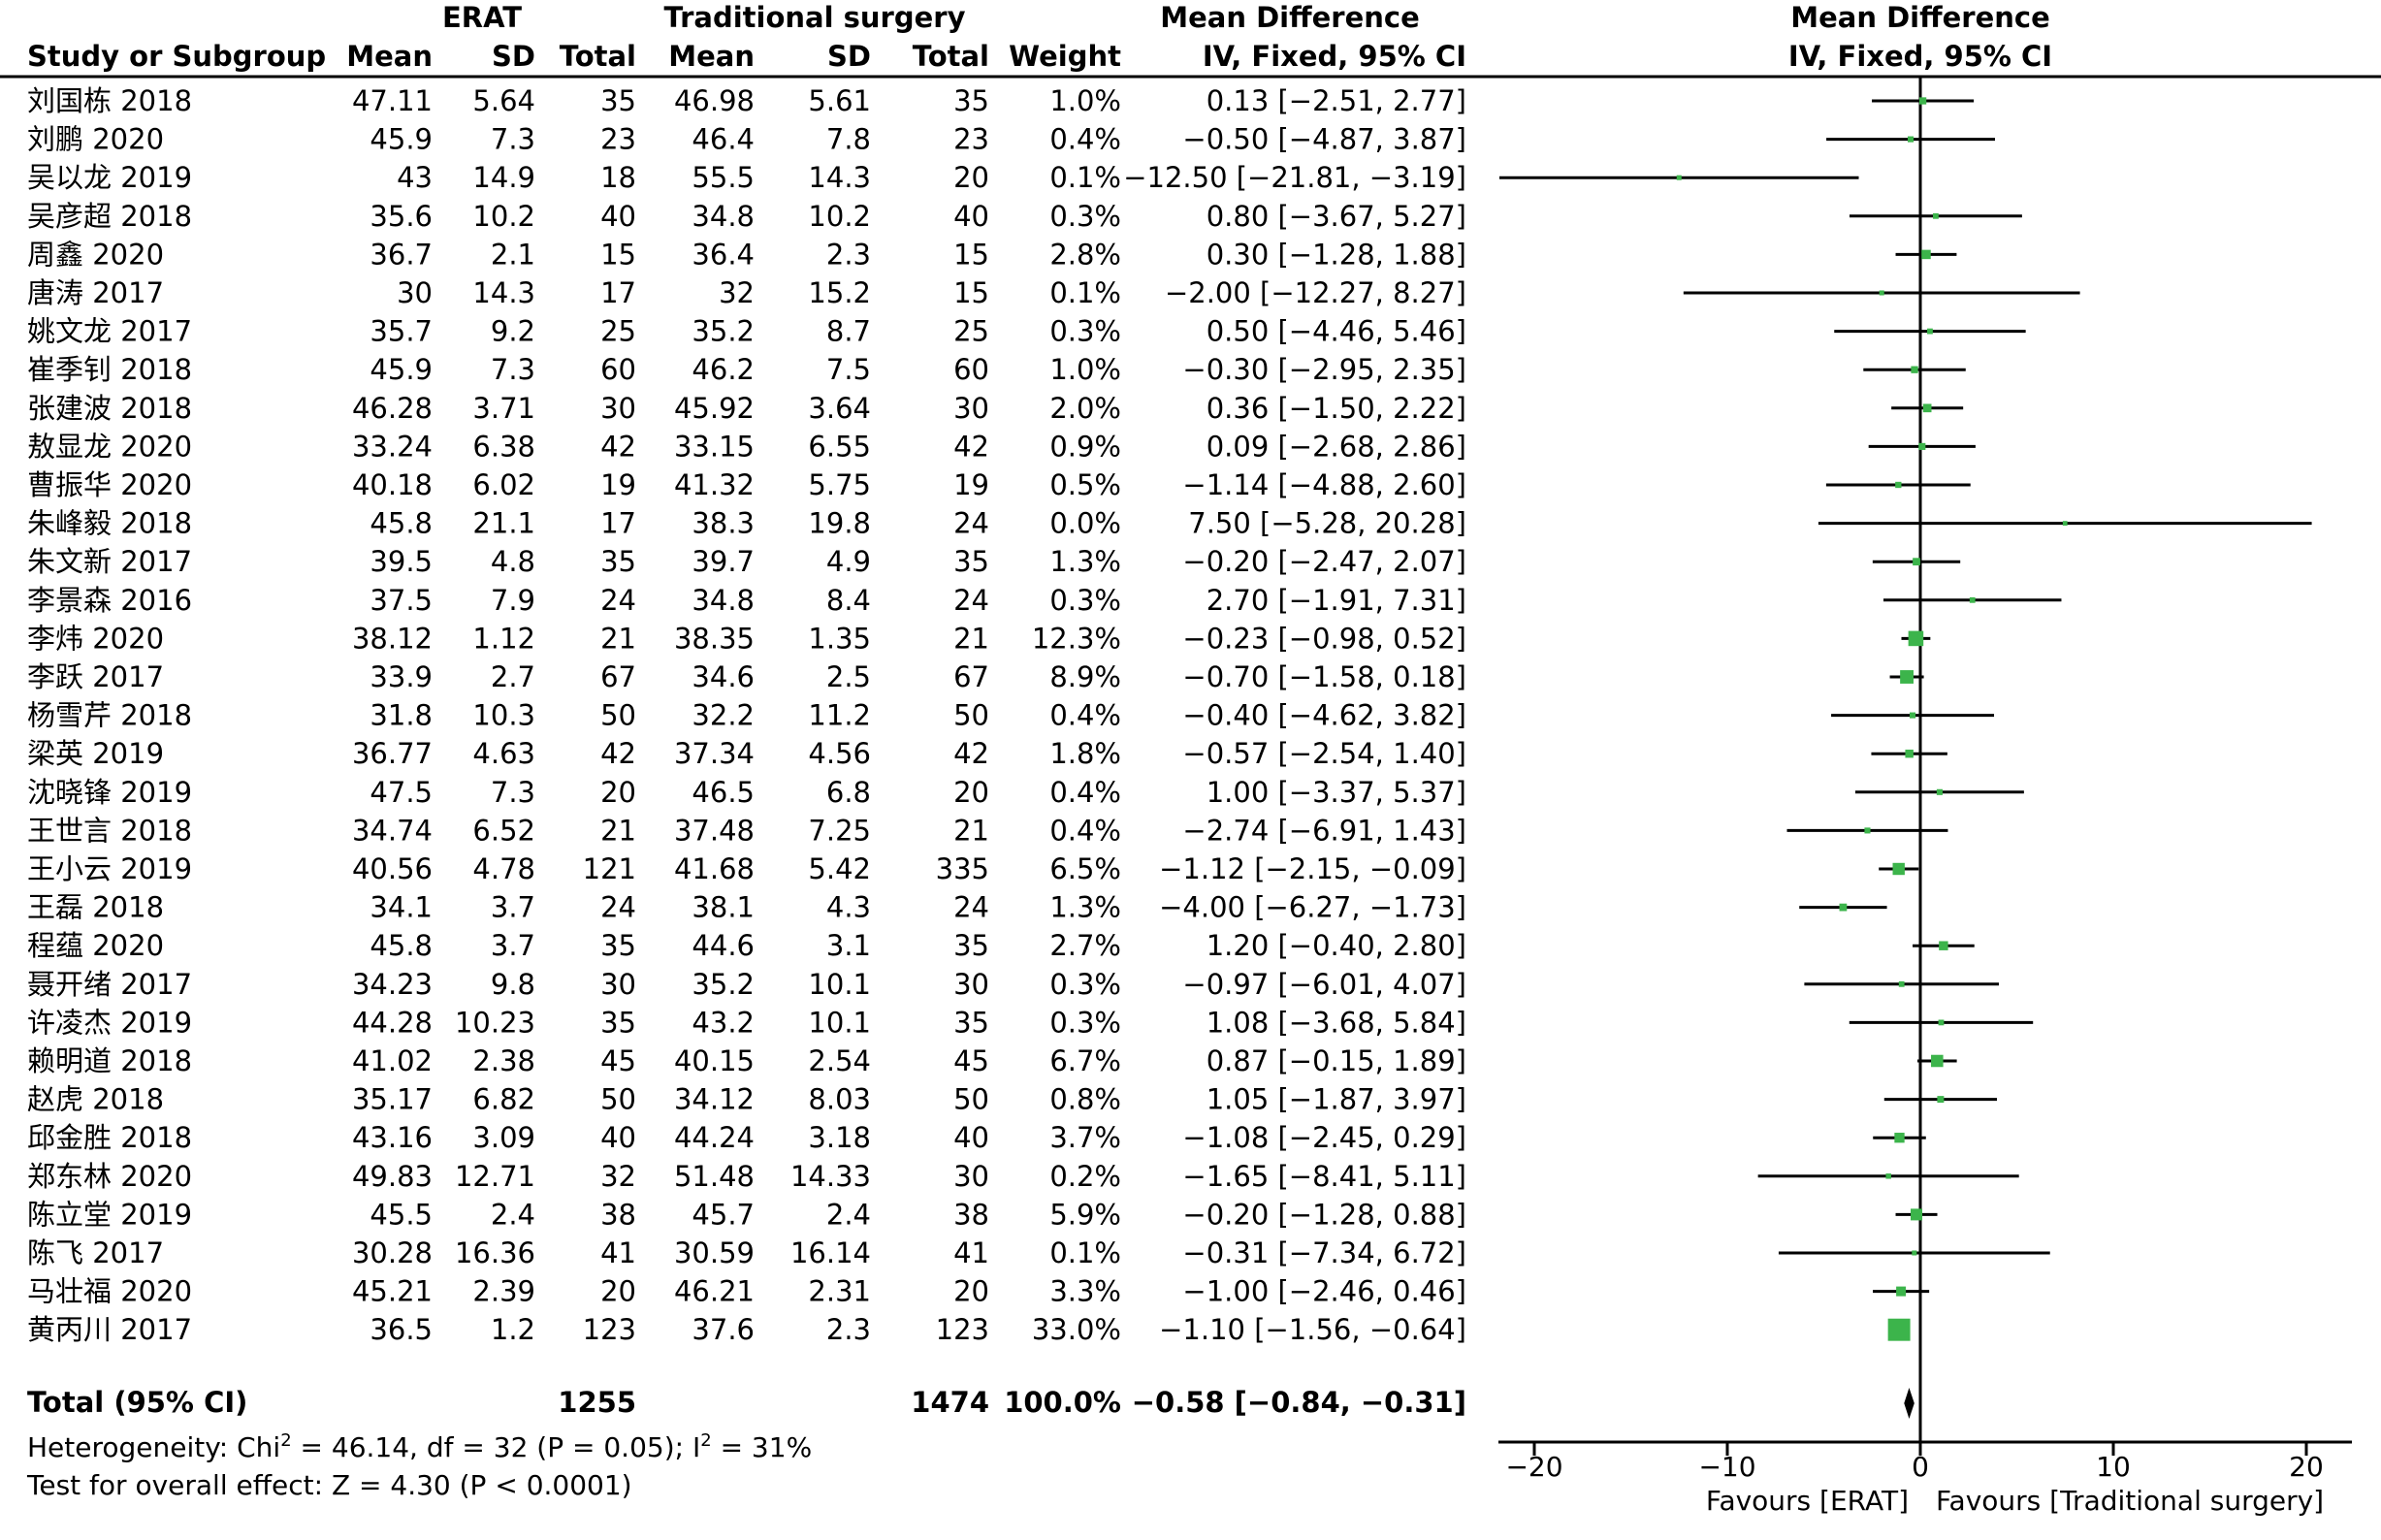 This screenshot has width=2381, height=1540. Describe the element at coordinates (513, 946) in the screenshot. I see `cell-e-sd: 3.7` at that location.